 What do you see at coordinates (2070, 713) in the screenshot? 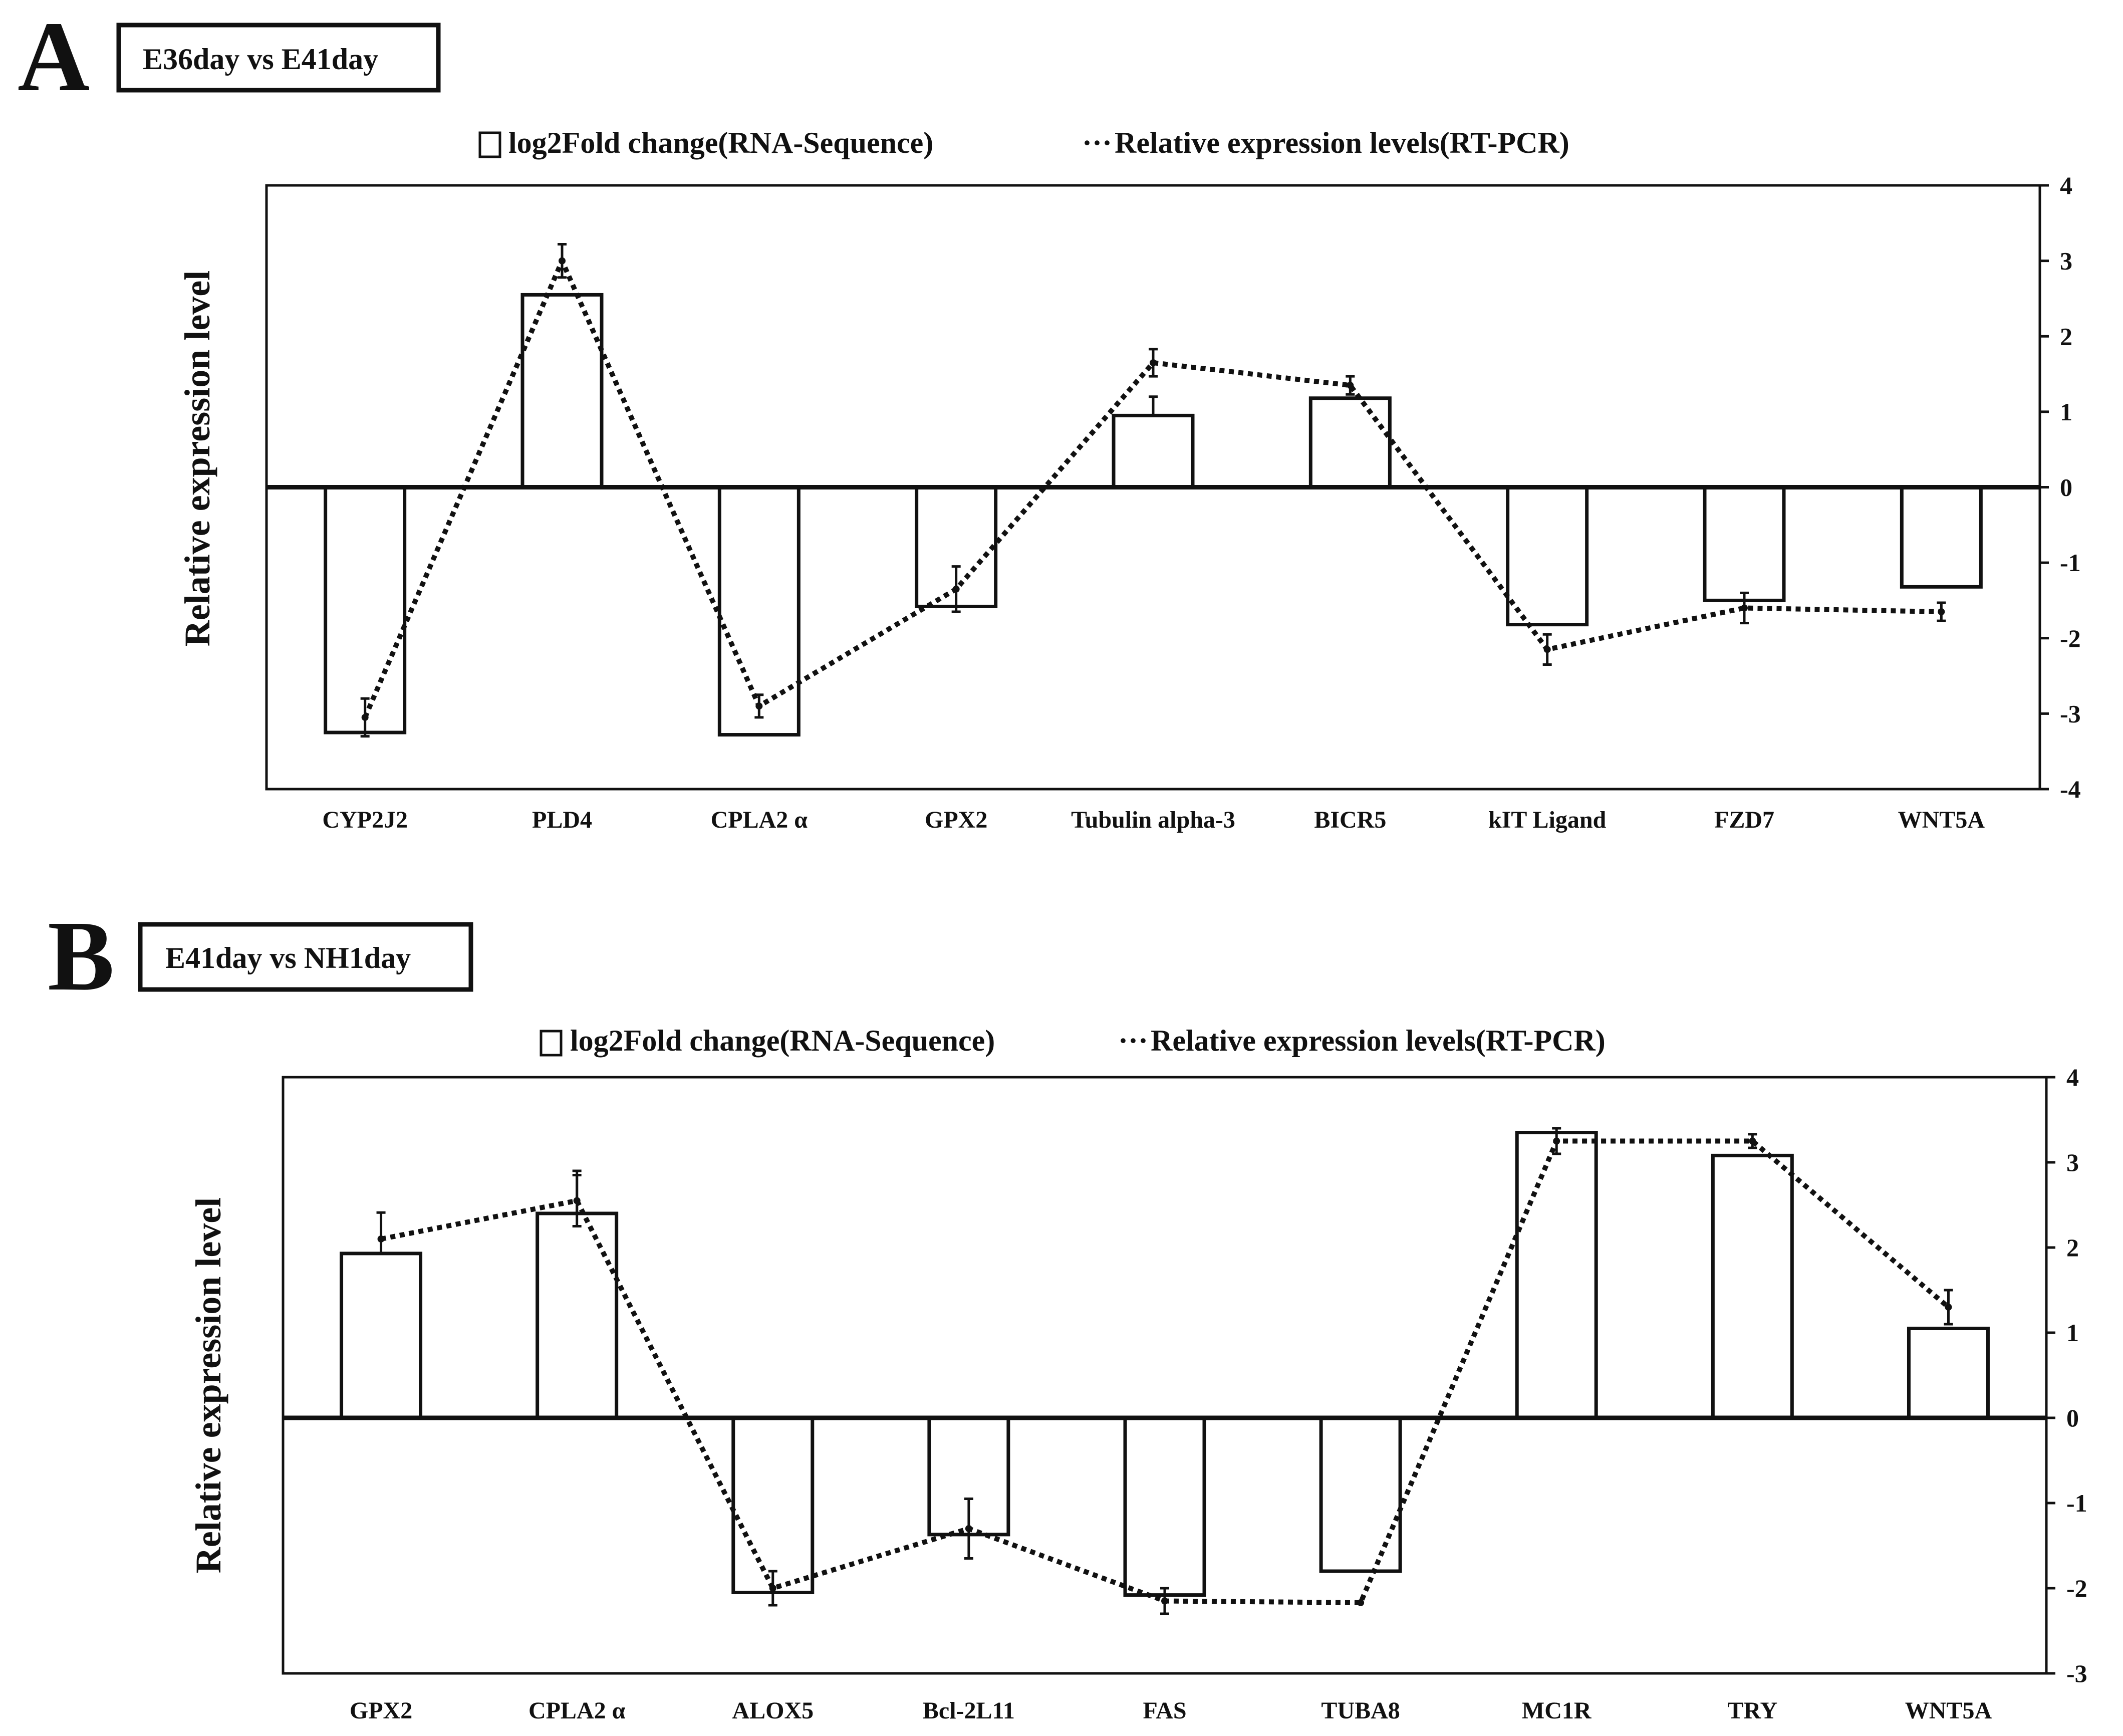
I see `panel-a-y-tick-label: -3` at bounding box center [2070, 713].